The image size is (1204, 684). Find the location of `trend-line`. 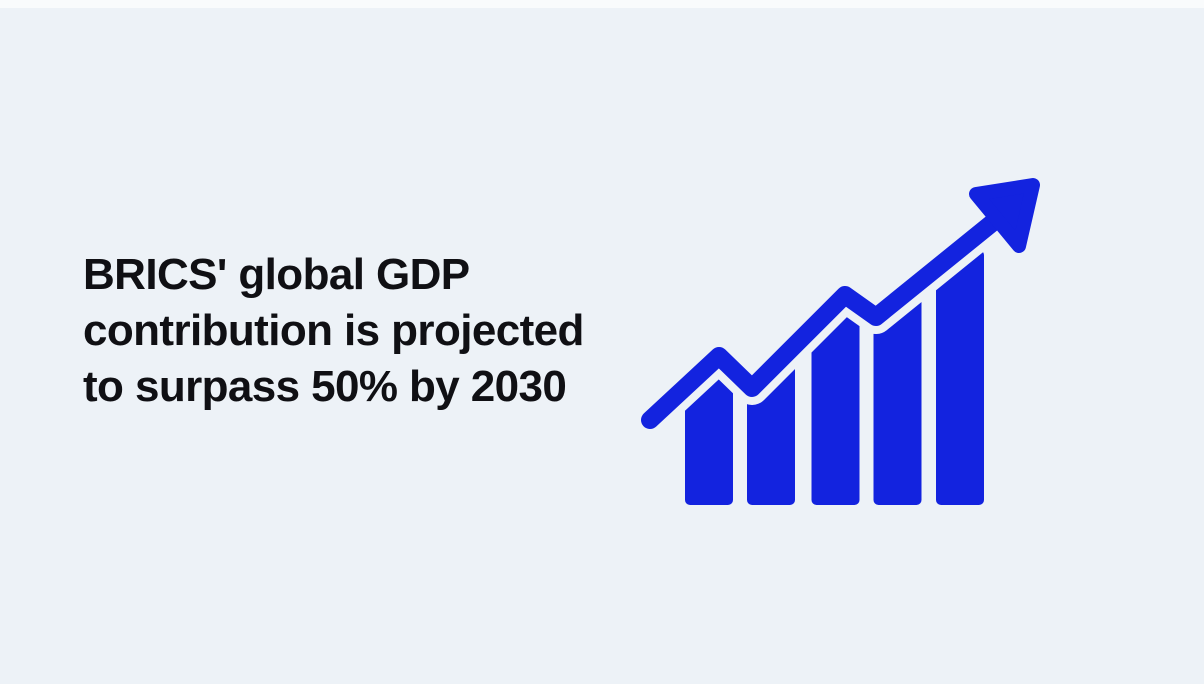

trend-line is located at coordinates (826, 317).